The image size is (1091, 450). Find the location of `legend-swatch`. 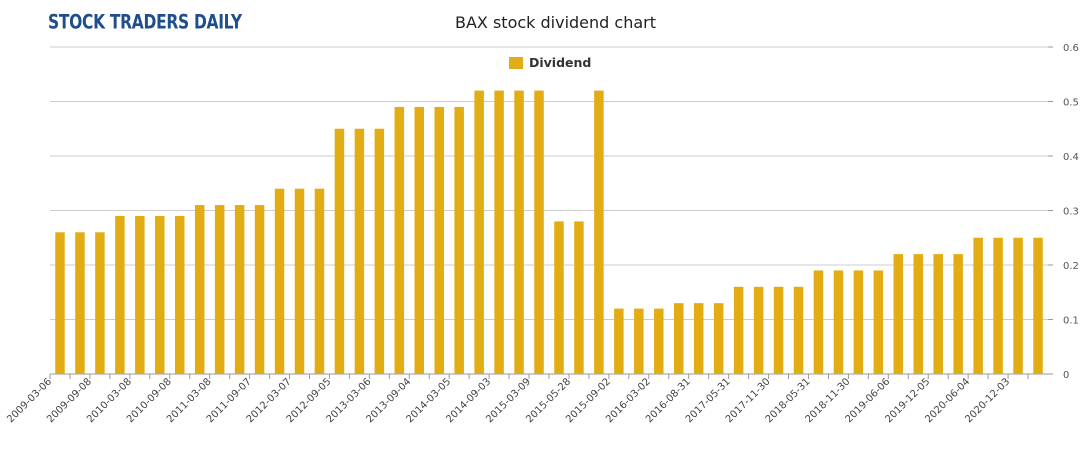

legend-swatch is located at coordinates (516, 62).